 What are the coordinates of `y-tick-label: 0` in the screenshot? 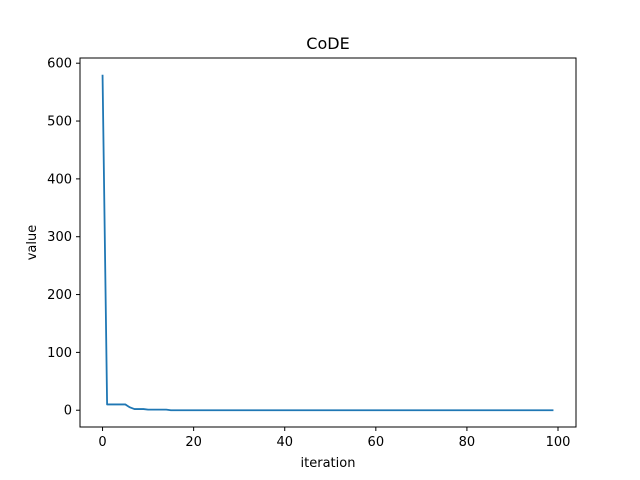 It's located at (68, 411).